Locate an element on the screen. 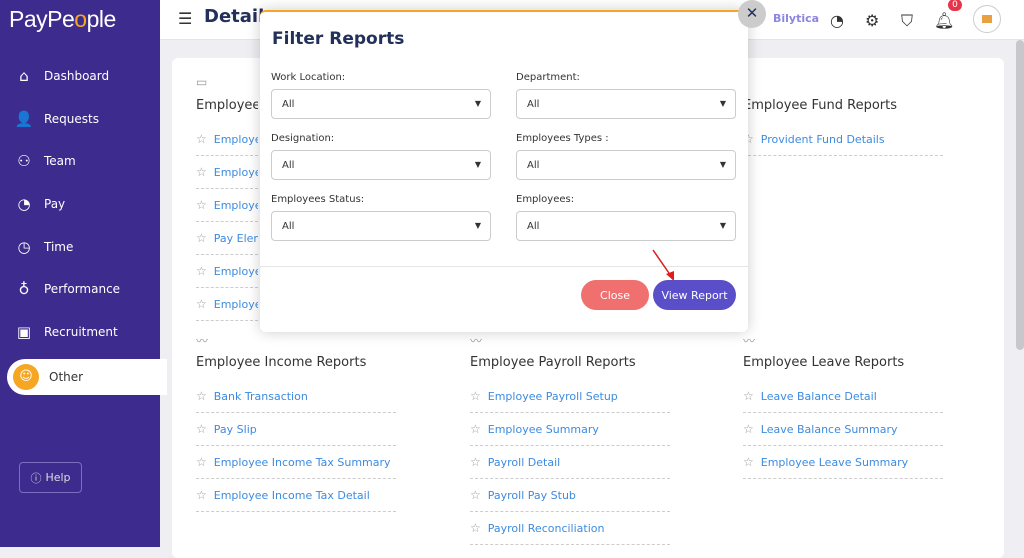 This screenshot has height=558, width=1024. wallet-icon: ◔ is located at coordinates (24, 204).